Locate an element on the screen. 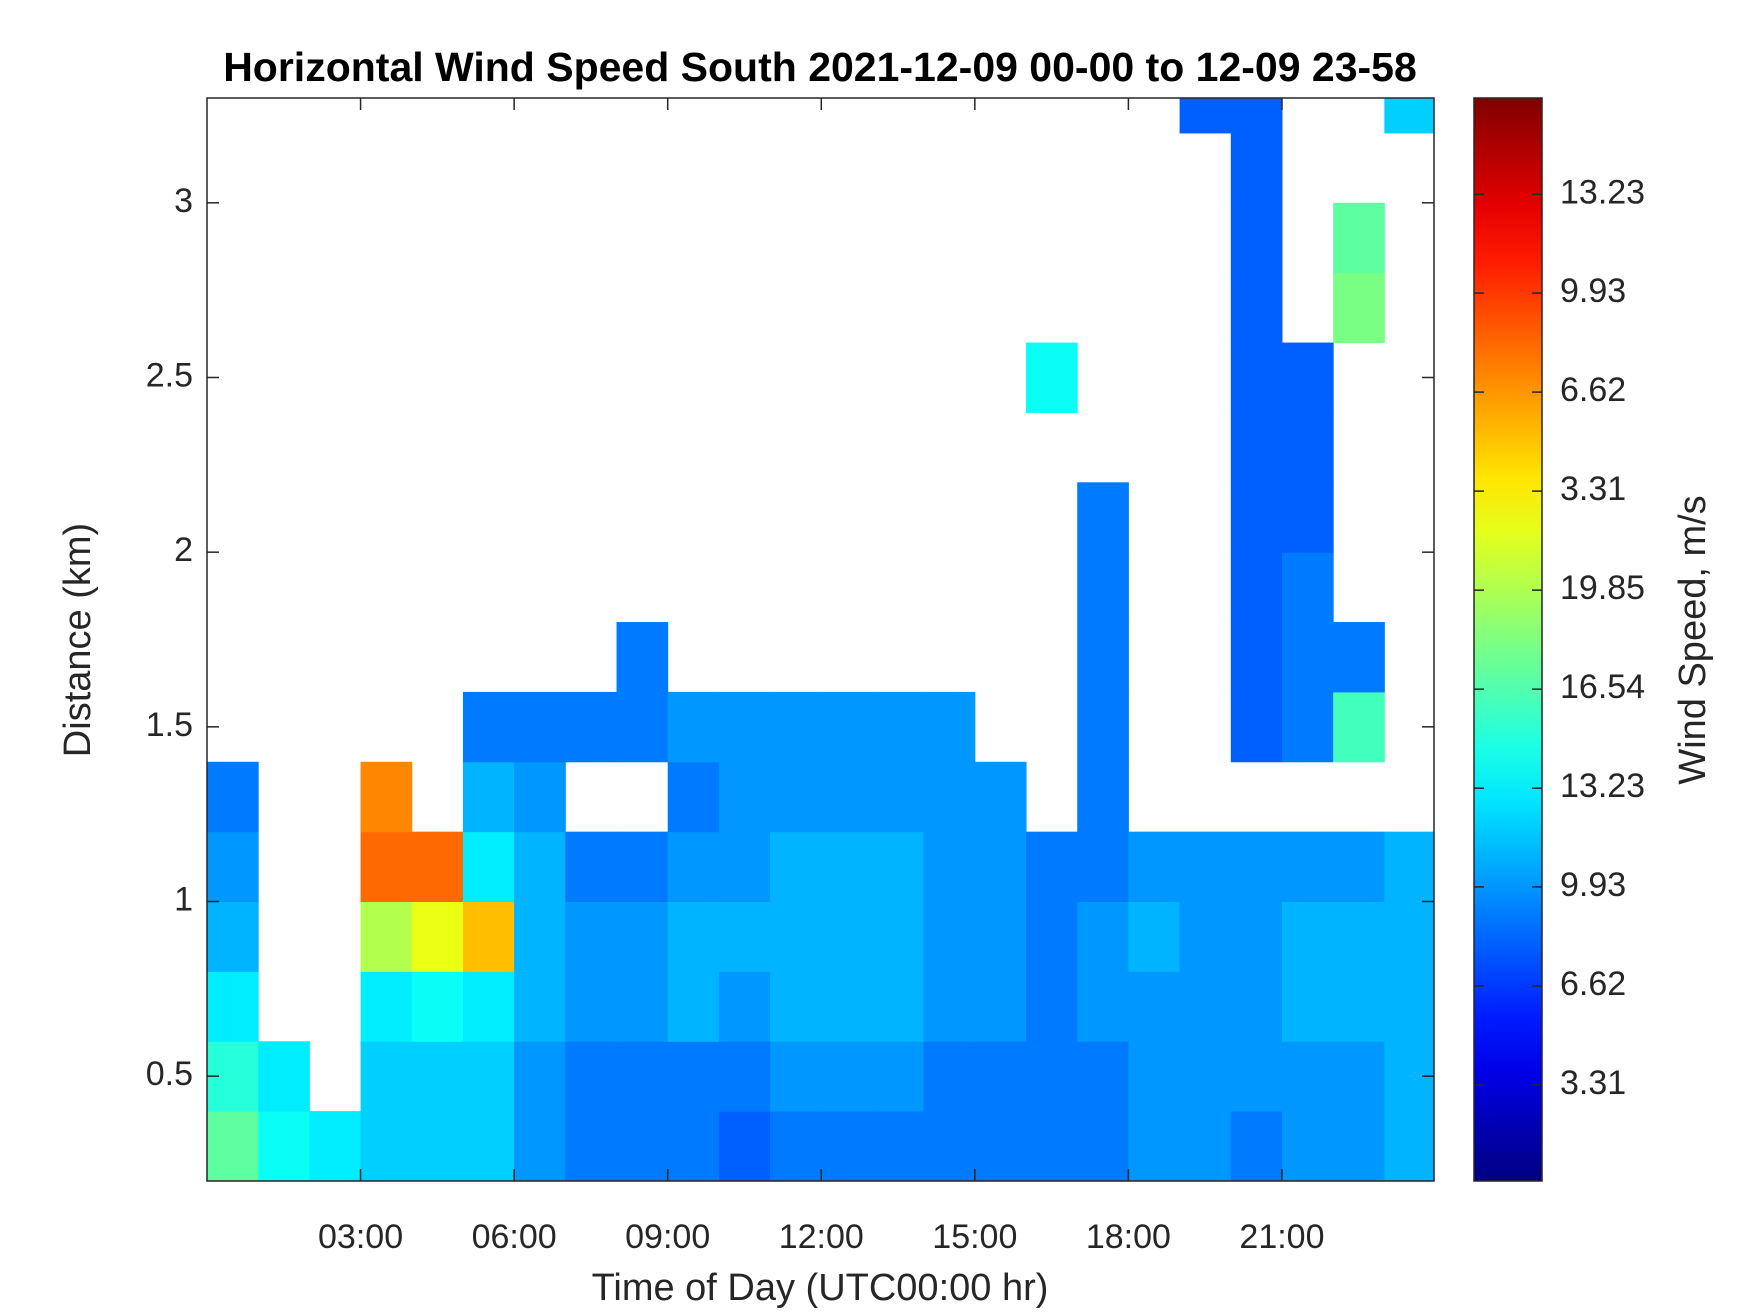  y-axis-label: Distance (km) is located at coordinates (78, 640).